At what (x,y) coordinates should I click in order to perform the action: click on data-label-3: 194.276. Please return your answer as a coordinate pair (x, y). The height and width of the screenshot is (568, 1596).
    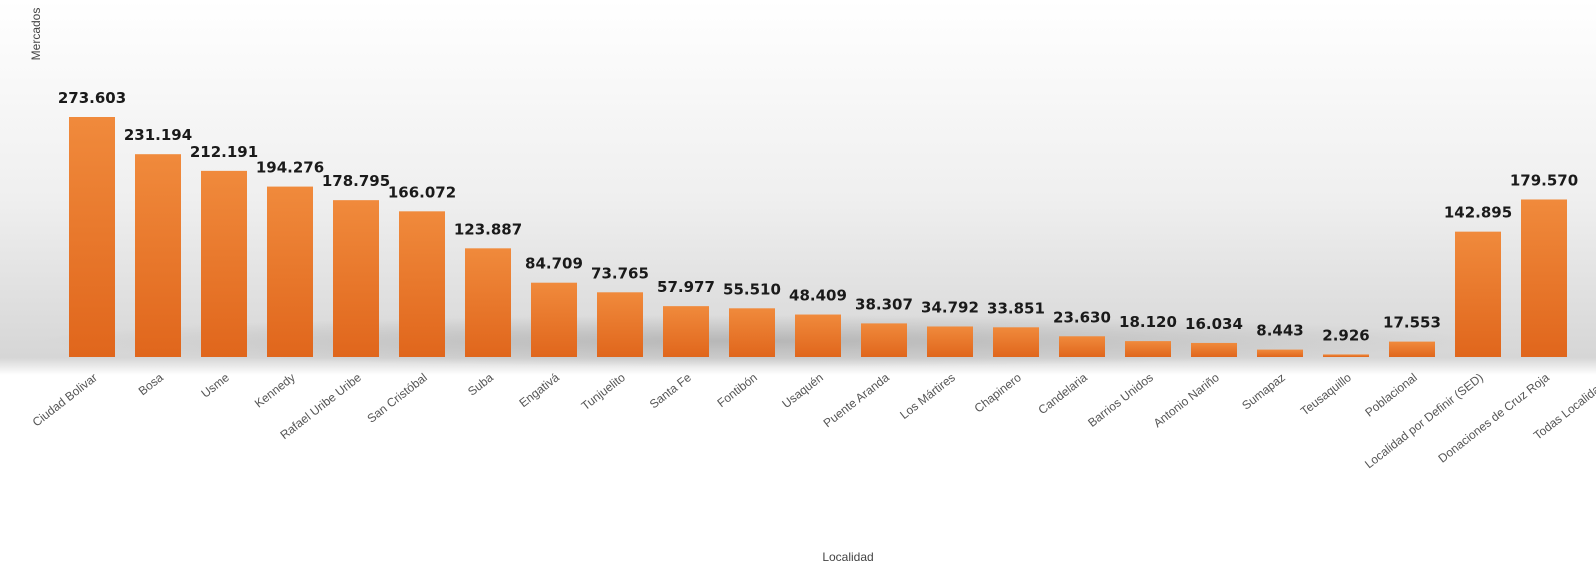
    Looking at the image, I should click on (290, 168).